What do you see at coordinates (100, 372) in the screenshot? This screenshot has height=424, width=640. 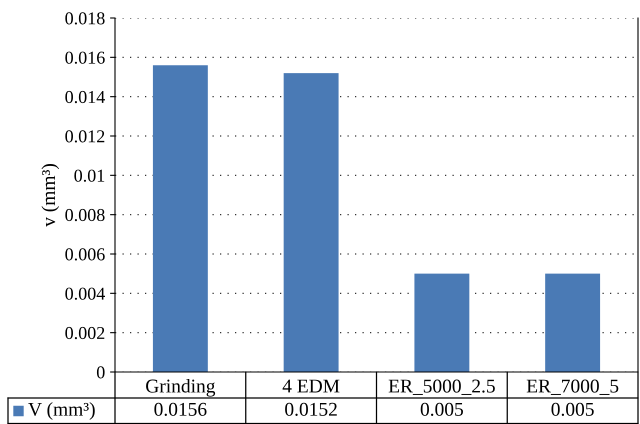 I see `y-tick-label: 0` at bounding box center [100, 372].